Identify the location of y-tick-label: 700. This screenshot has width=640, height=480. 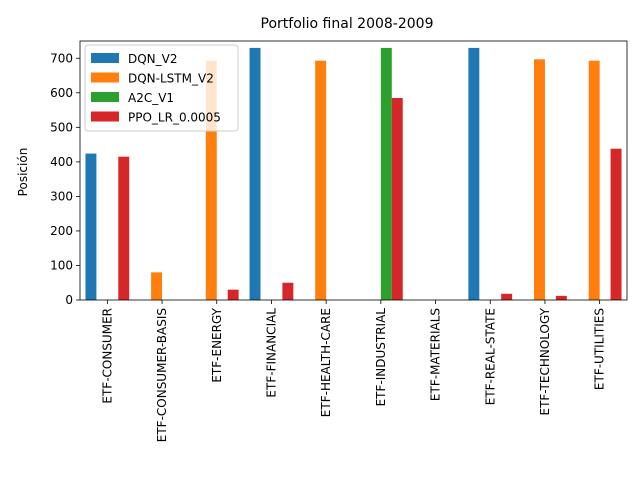
(61, 58).